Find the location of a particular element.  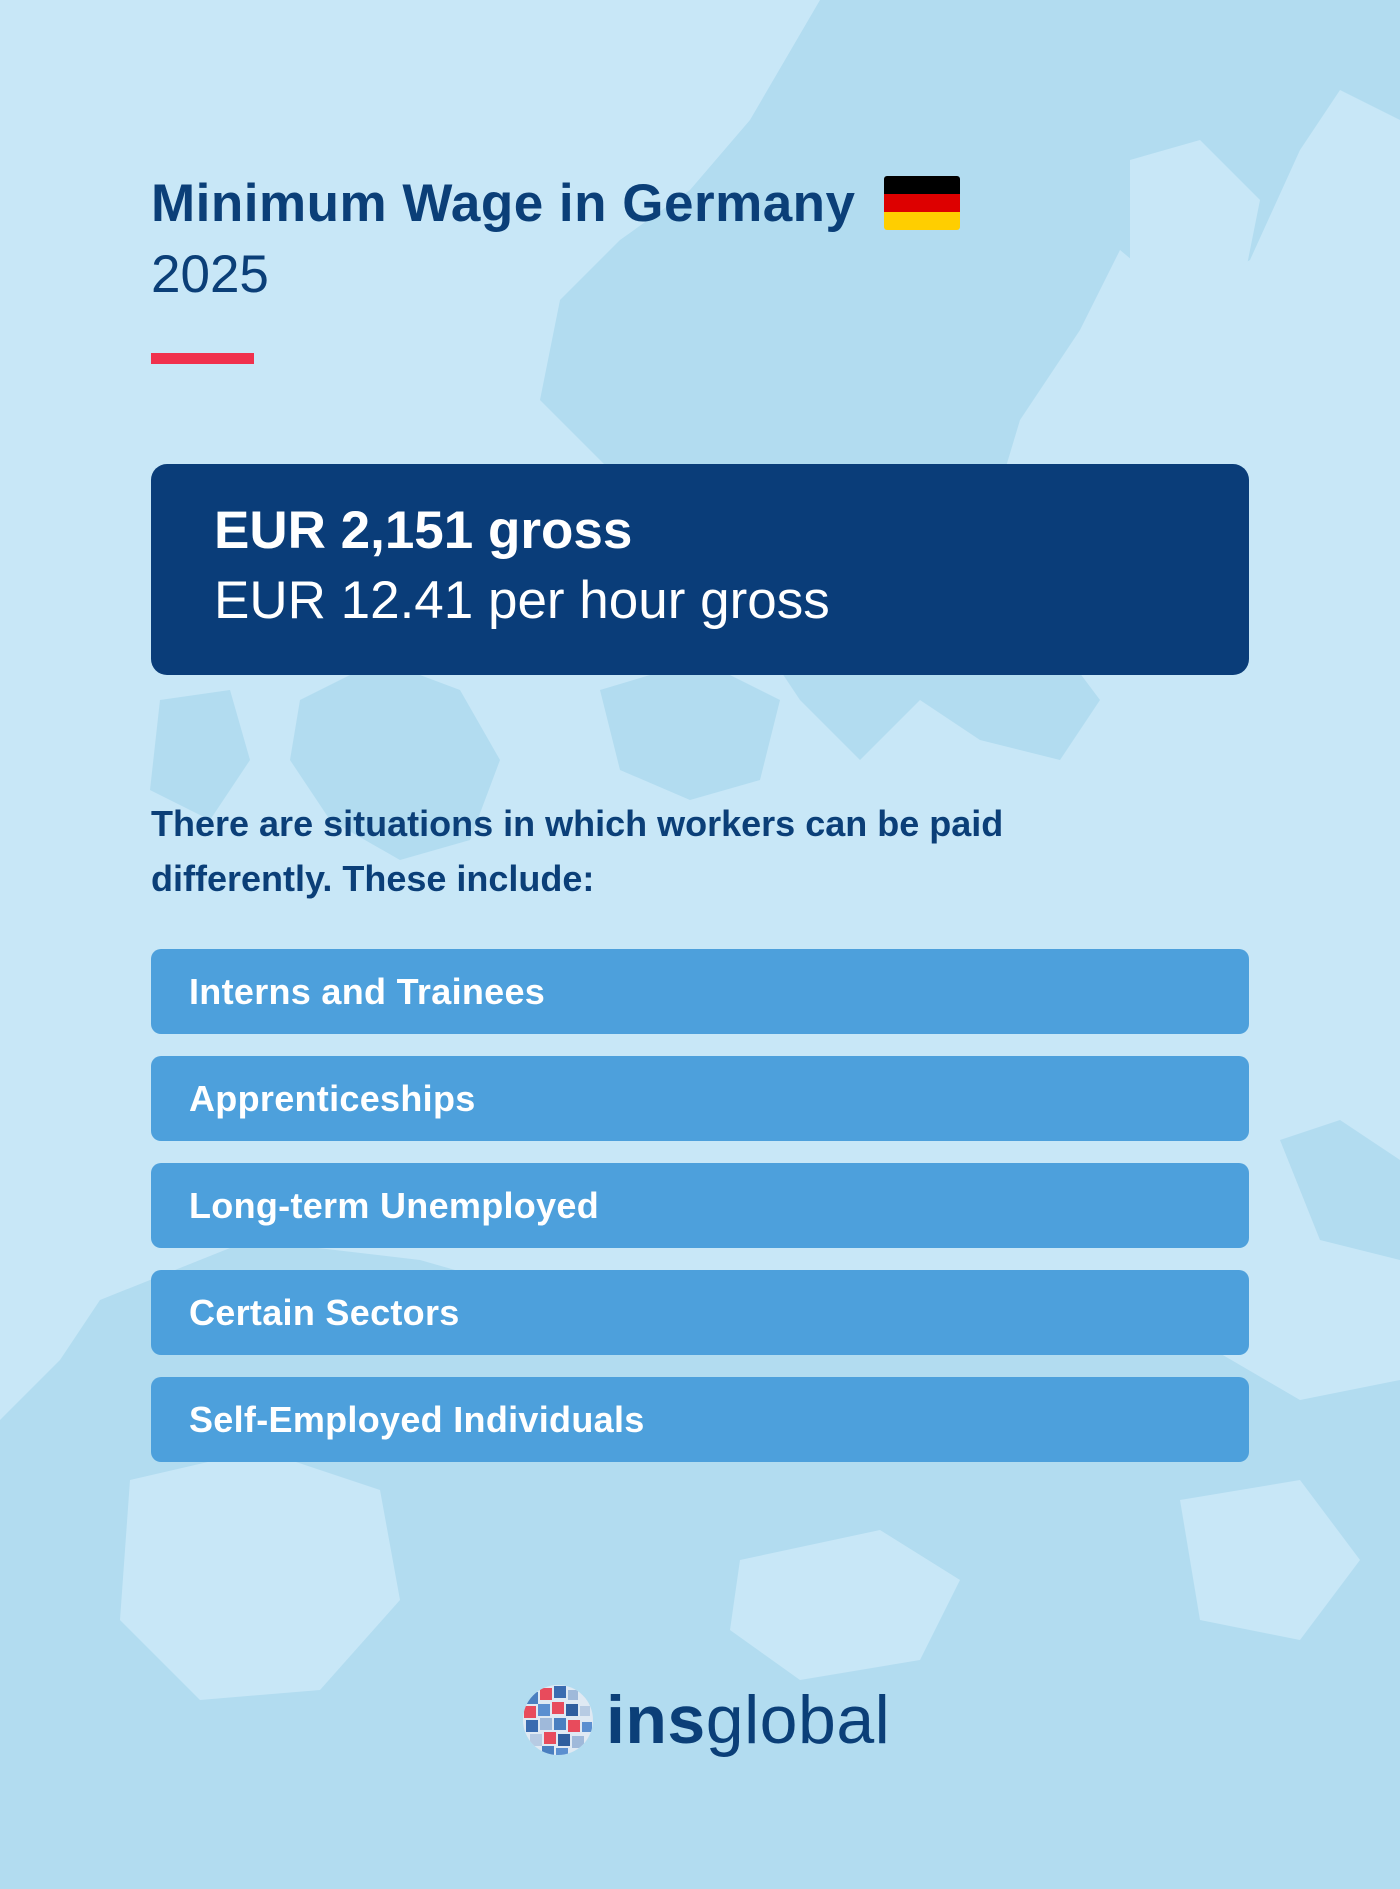

germany-flag-icon is located at coordinates (921, 203).